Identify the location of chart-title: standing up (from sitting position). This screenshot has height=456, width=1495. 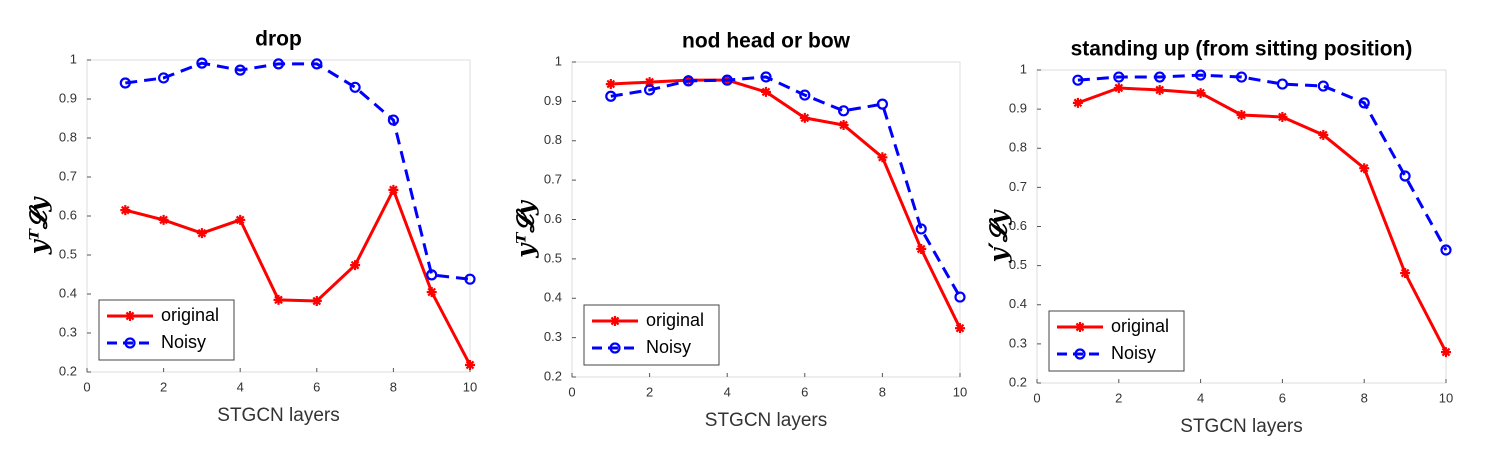
(1242, 49).